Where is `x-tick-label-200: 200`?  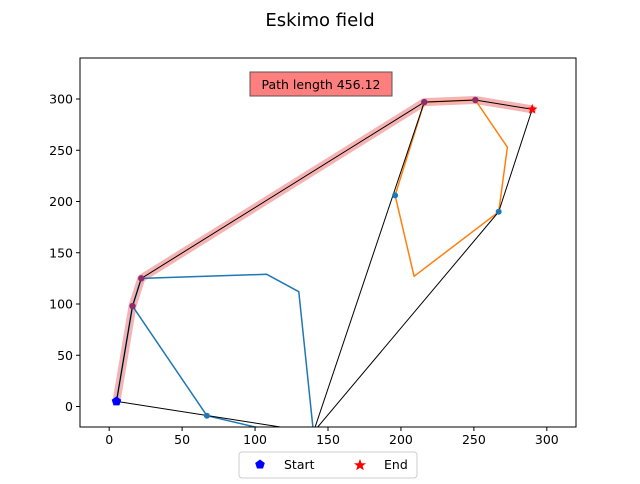
x-tick-label-200: 200 is located at coordinates (401, 439).